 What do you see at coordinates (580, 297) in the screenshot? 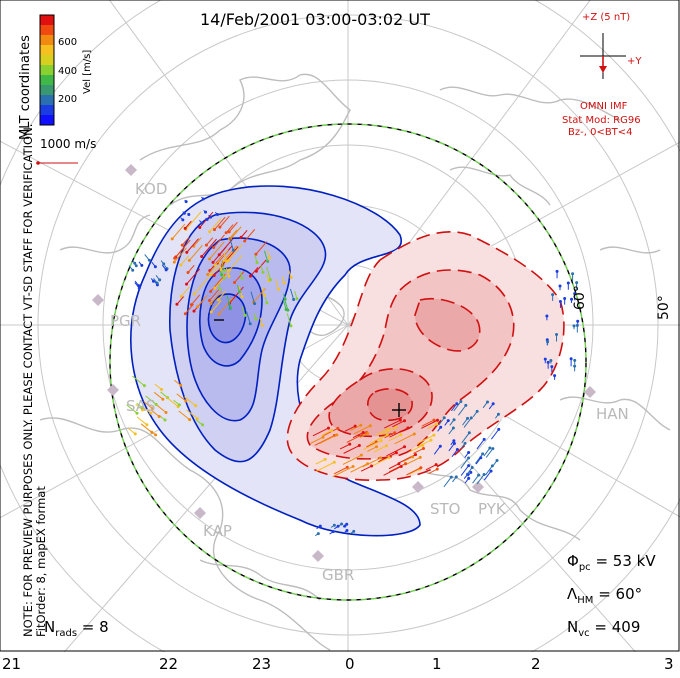
I see `lat-label-60: 60°` at bounding box center [580, 297].